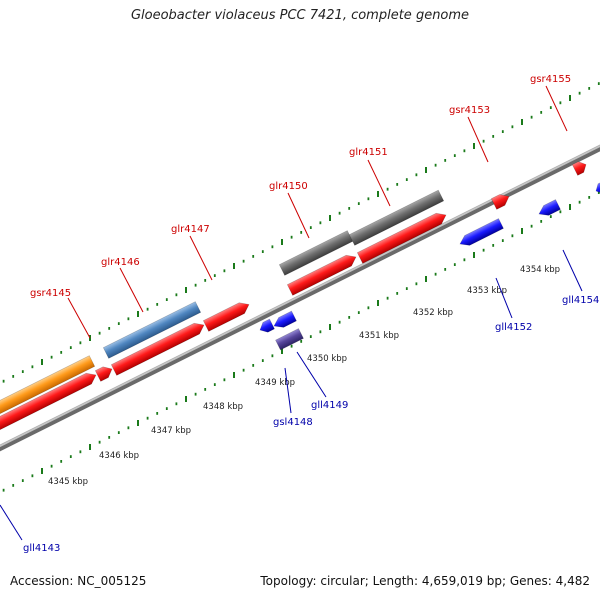 The height and width of the screenshot is (600, 600). Describe the element at coordinates (487, 291) in the screenshot. I see `scale-label: 4353 kbp` at that location.